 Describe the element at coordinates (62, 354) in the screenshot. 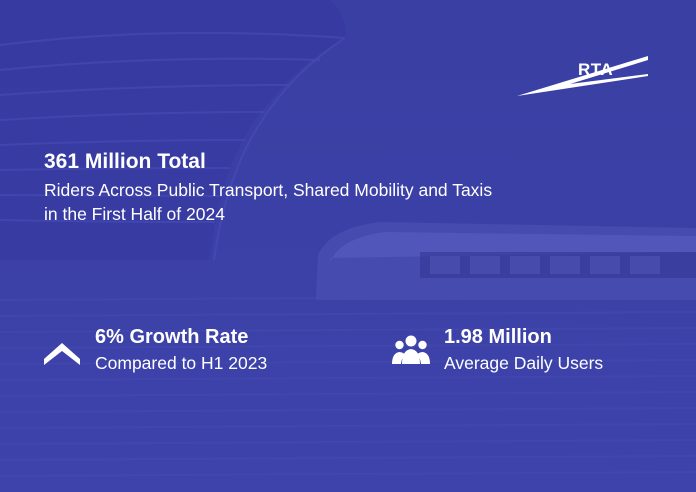

I see `up-chevron-icon` at that location.